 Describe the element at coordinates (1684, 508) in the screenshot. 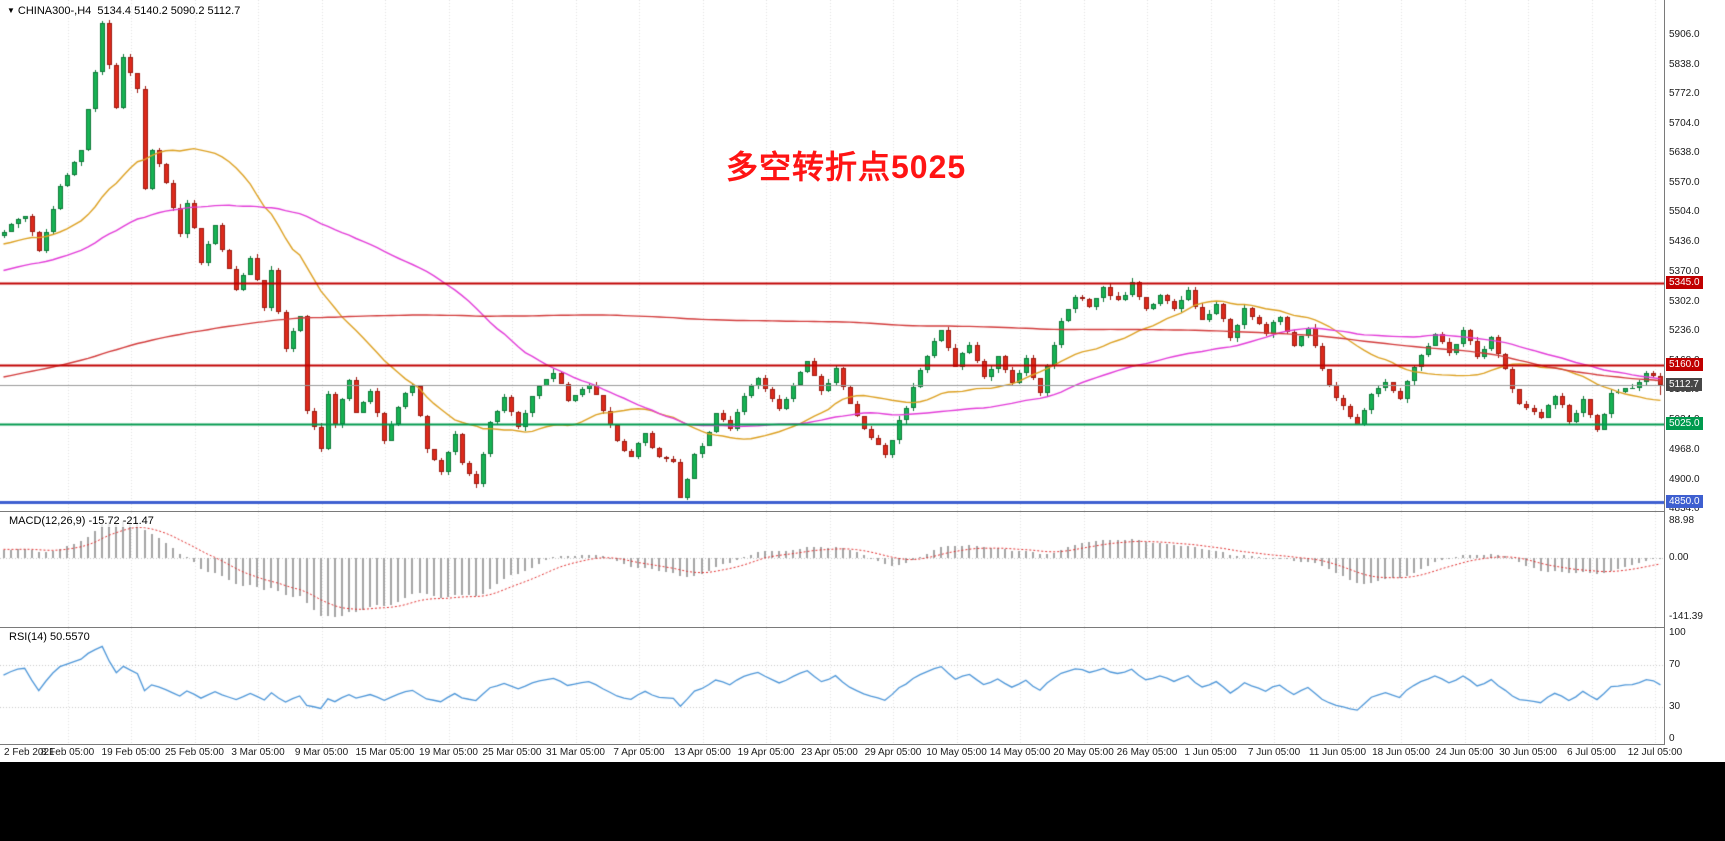

I see `price-tick-label: 4834.0` at that location.